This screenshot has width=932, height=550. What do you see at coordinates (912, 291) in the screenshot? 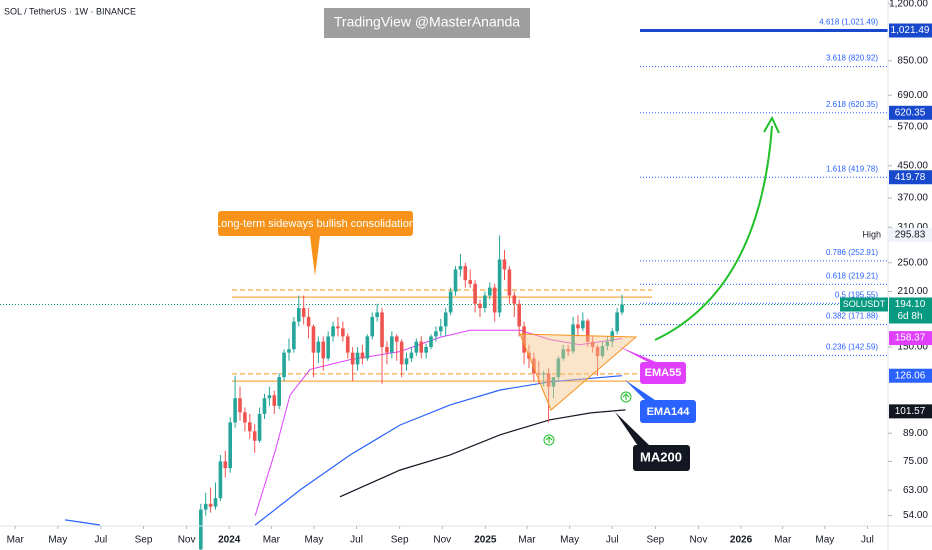
I see `y-tick-label: 210.00` at bounding box center [912, 291].